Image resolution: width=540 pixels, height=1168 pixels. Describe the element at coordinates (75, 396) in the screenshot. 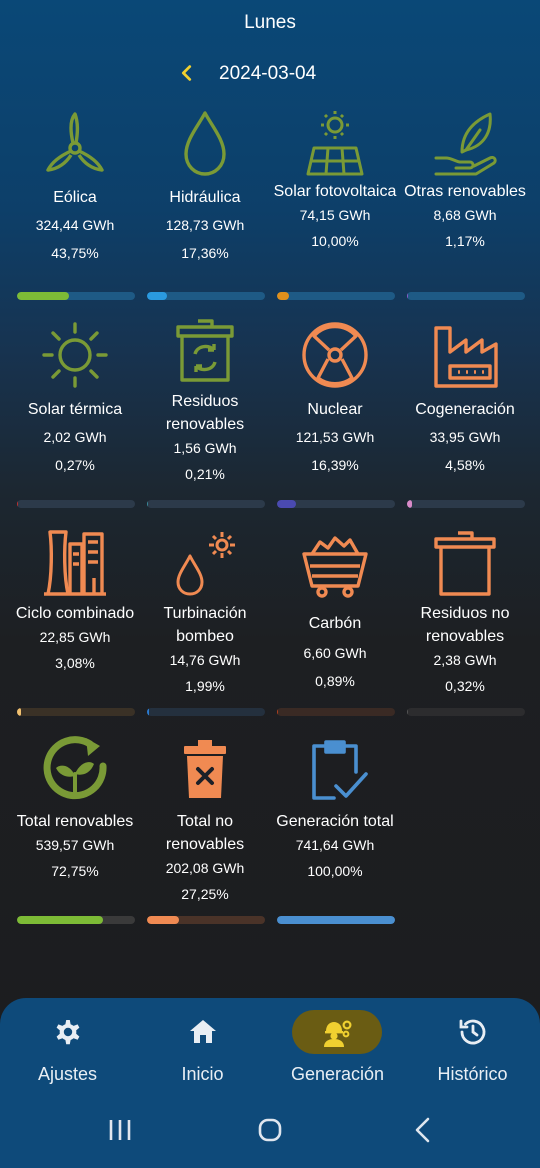

I see `tile-solar-termica: Solar térmica 2,02 GWh 0,27%` at that location.